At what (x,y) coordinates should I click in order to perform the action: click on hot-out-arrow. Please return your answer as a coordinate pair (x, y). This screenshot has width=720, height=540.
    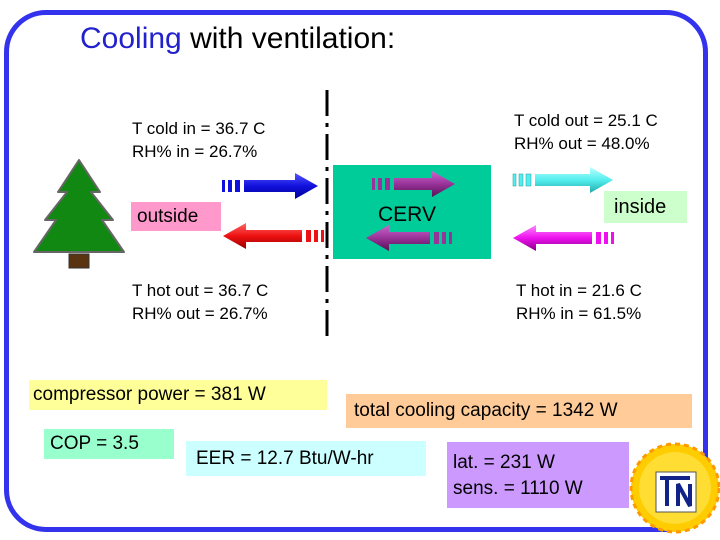
    Looking at the image, I should click on (273, 236).